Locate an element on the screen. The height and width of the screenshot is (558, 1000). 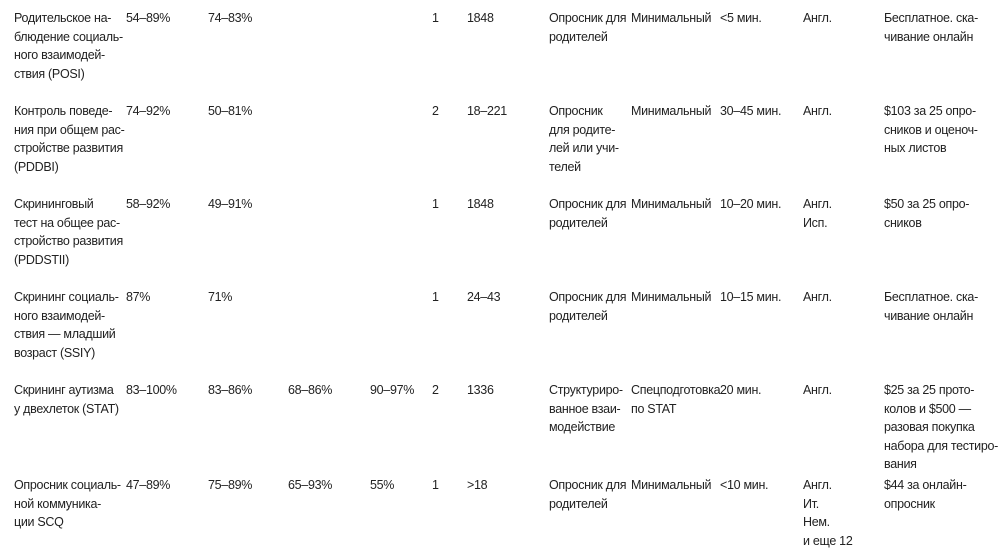
table-cell: 49–91% is located at coordinates (230, 204).